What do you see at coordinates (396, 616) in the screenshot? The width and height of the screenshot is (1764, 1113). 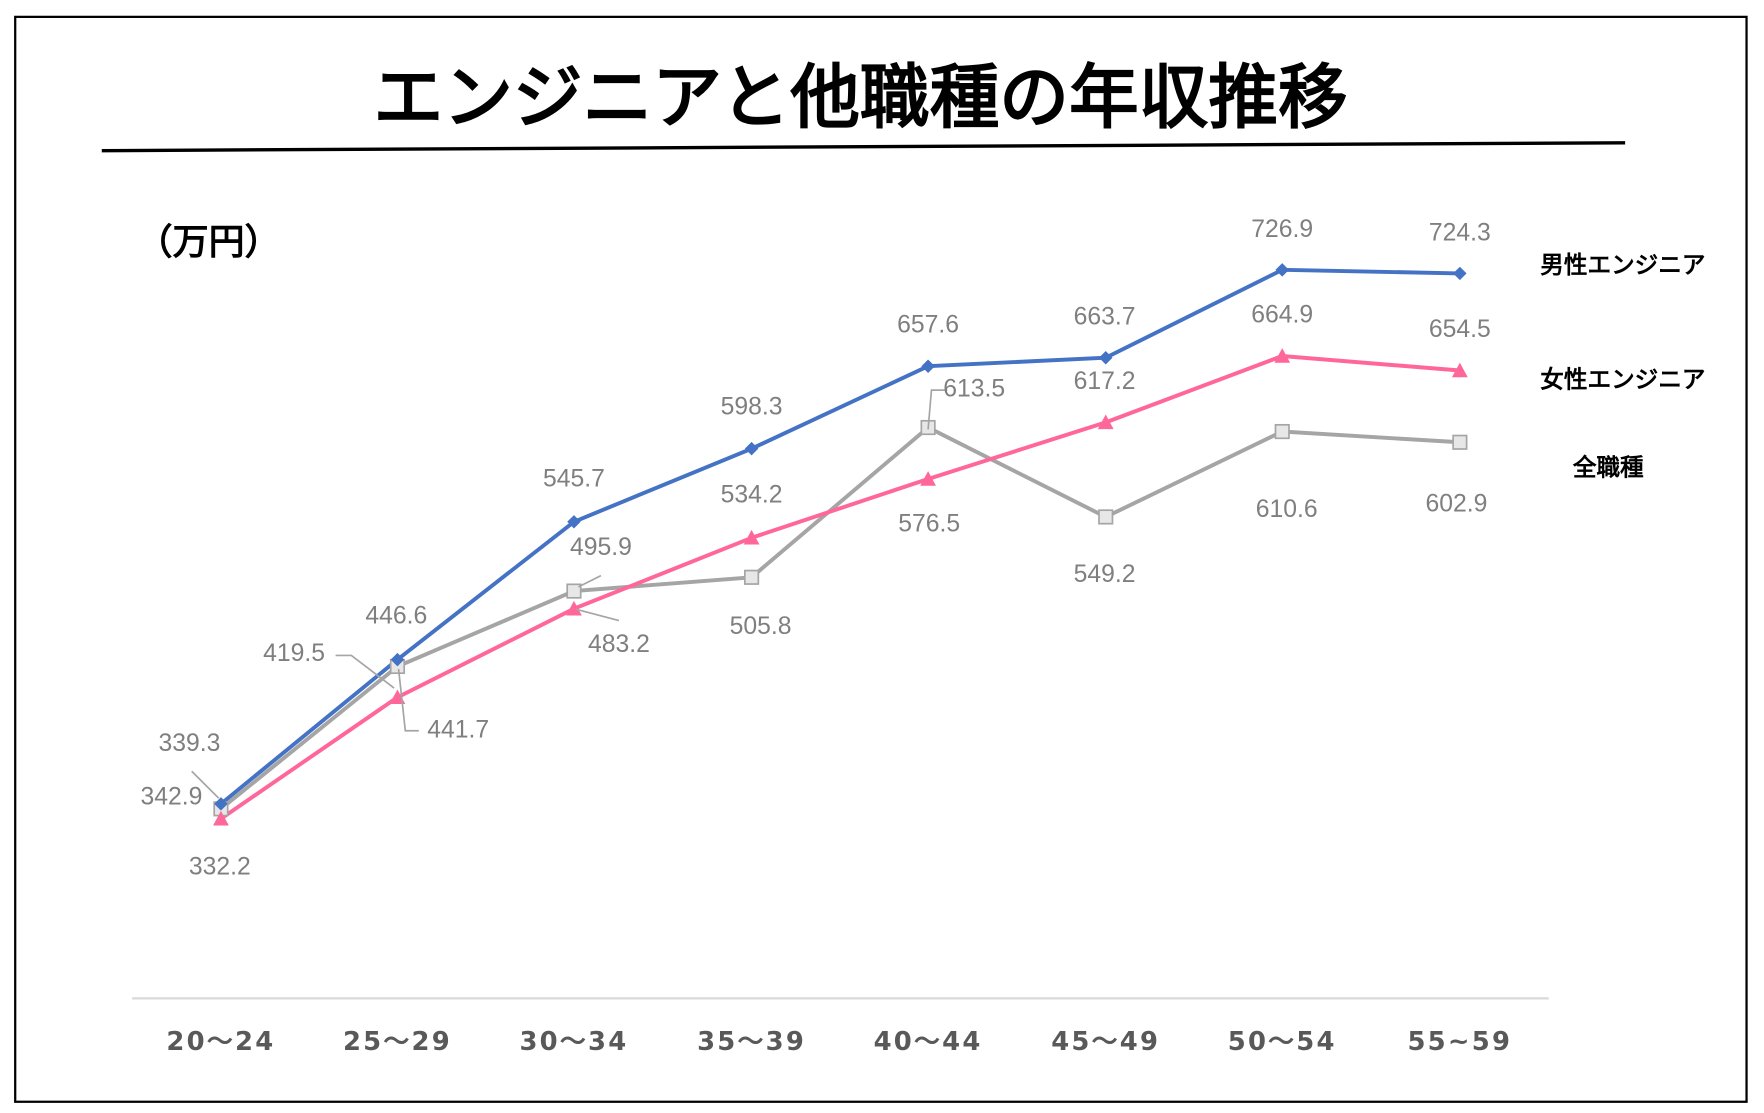 I see `data-label: 446.6` at bounding box center [396, 616].